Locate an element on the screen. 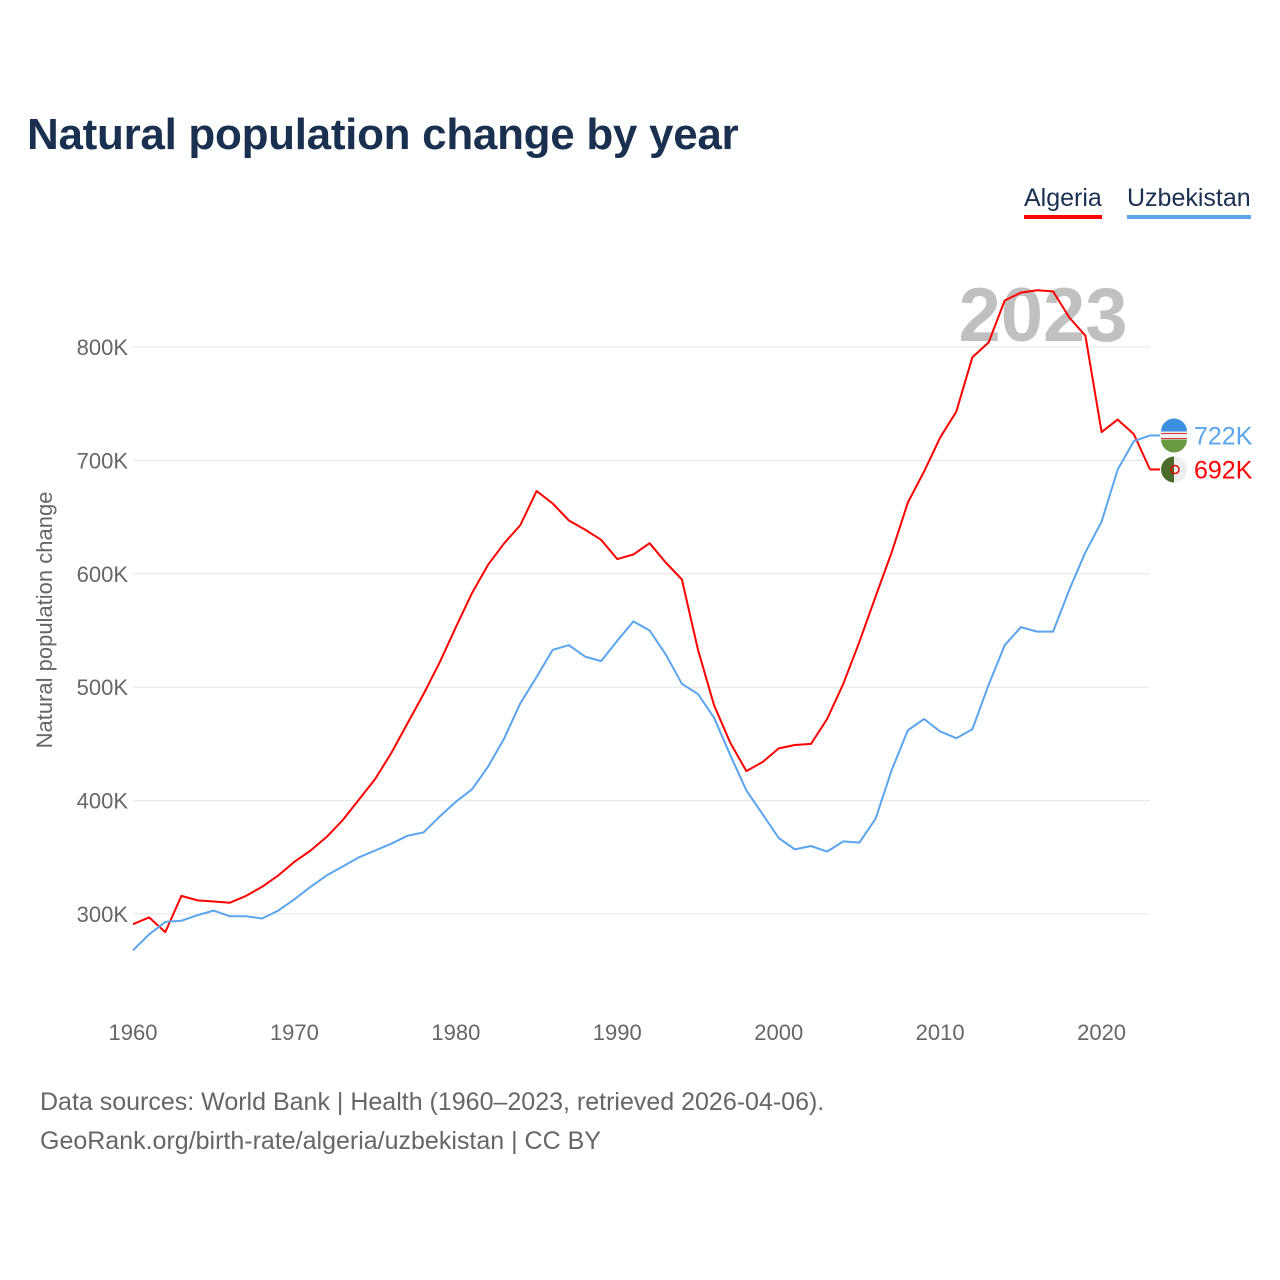  uzbekistan-flag-icon is located at coordinates (1174, 435).